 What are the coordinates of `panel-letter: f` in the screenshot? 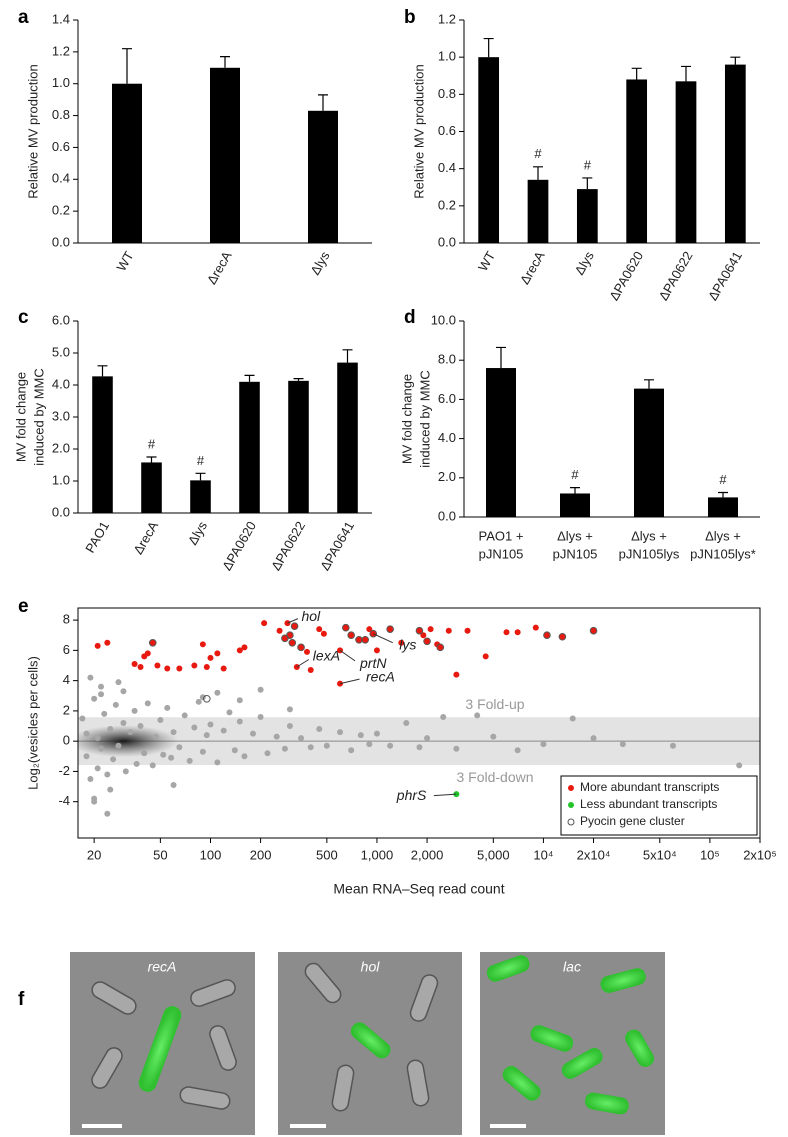 It's located at (21, 999).